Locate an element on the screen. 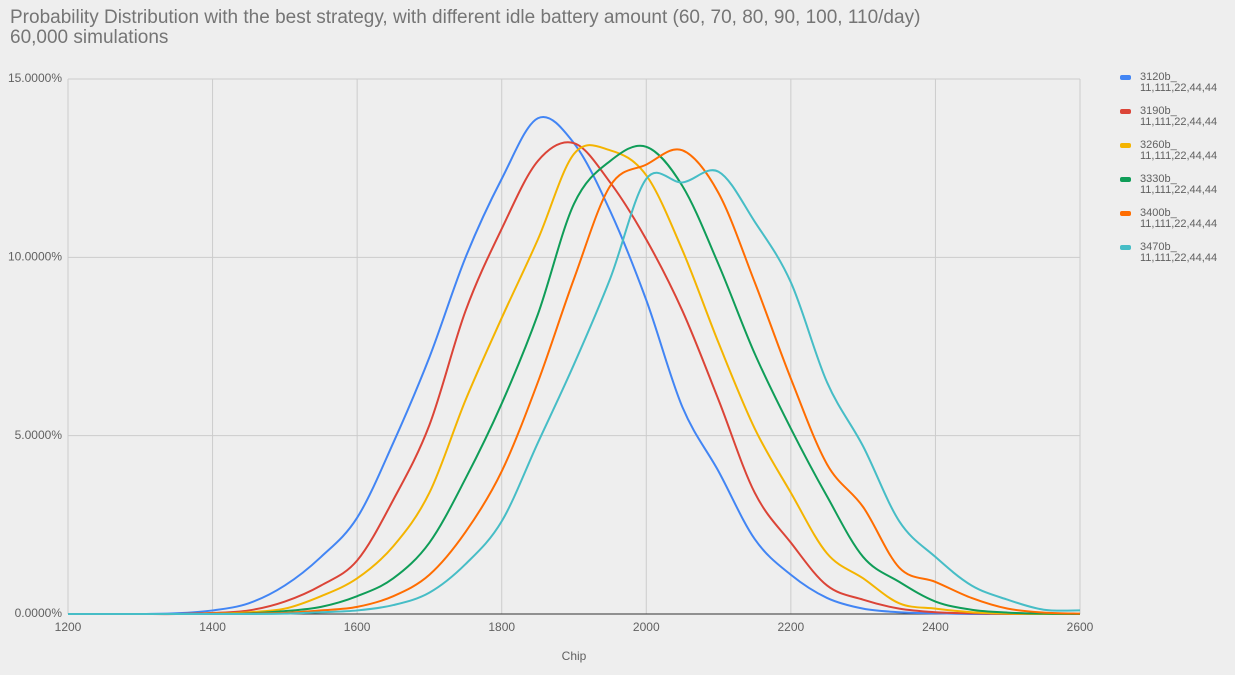 Image resolution: width=1235 pixels, height=675 pixels. legend-label: 3330b_ 11,111,22,44,44 is located at coordinates (1179, 184).